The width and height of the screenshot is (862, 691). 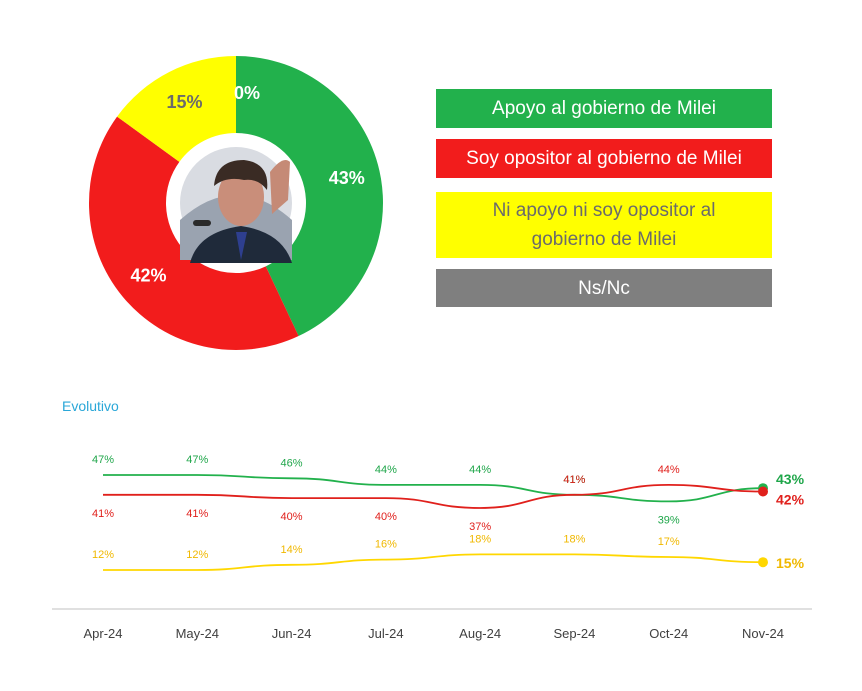 I want to click on data-label-support: 41%, so click(x=574, y=480).